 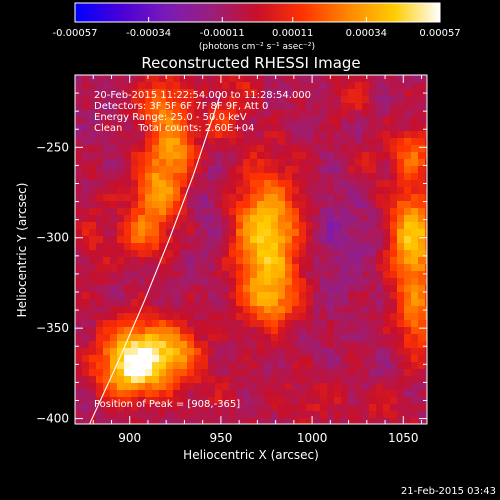 I want to click on x-tick-label: 900, so click(x=129, y=438).